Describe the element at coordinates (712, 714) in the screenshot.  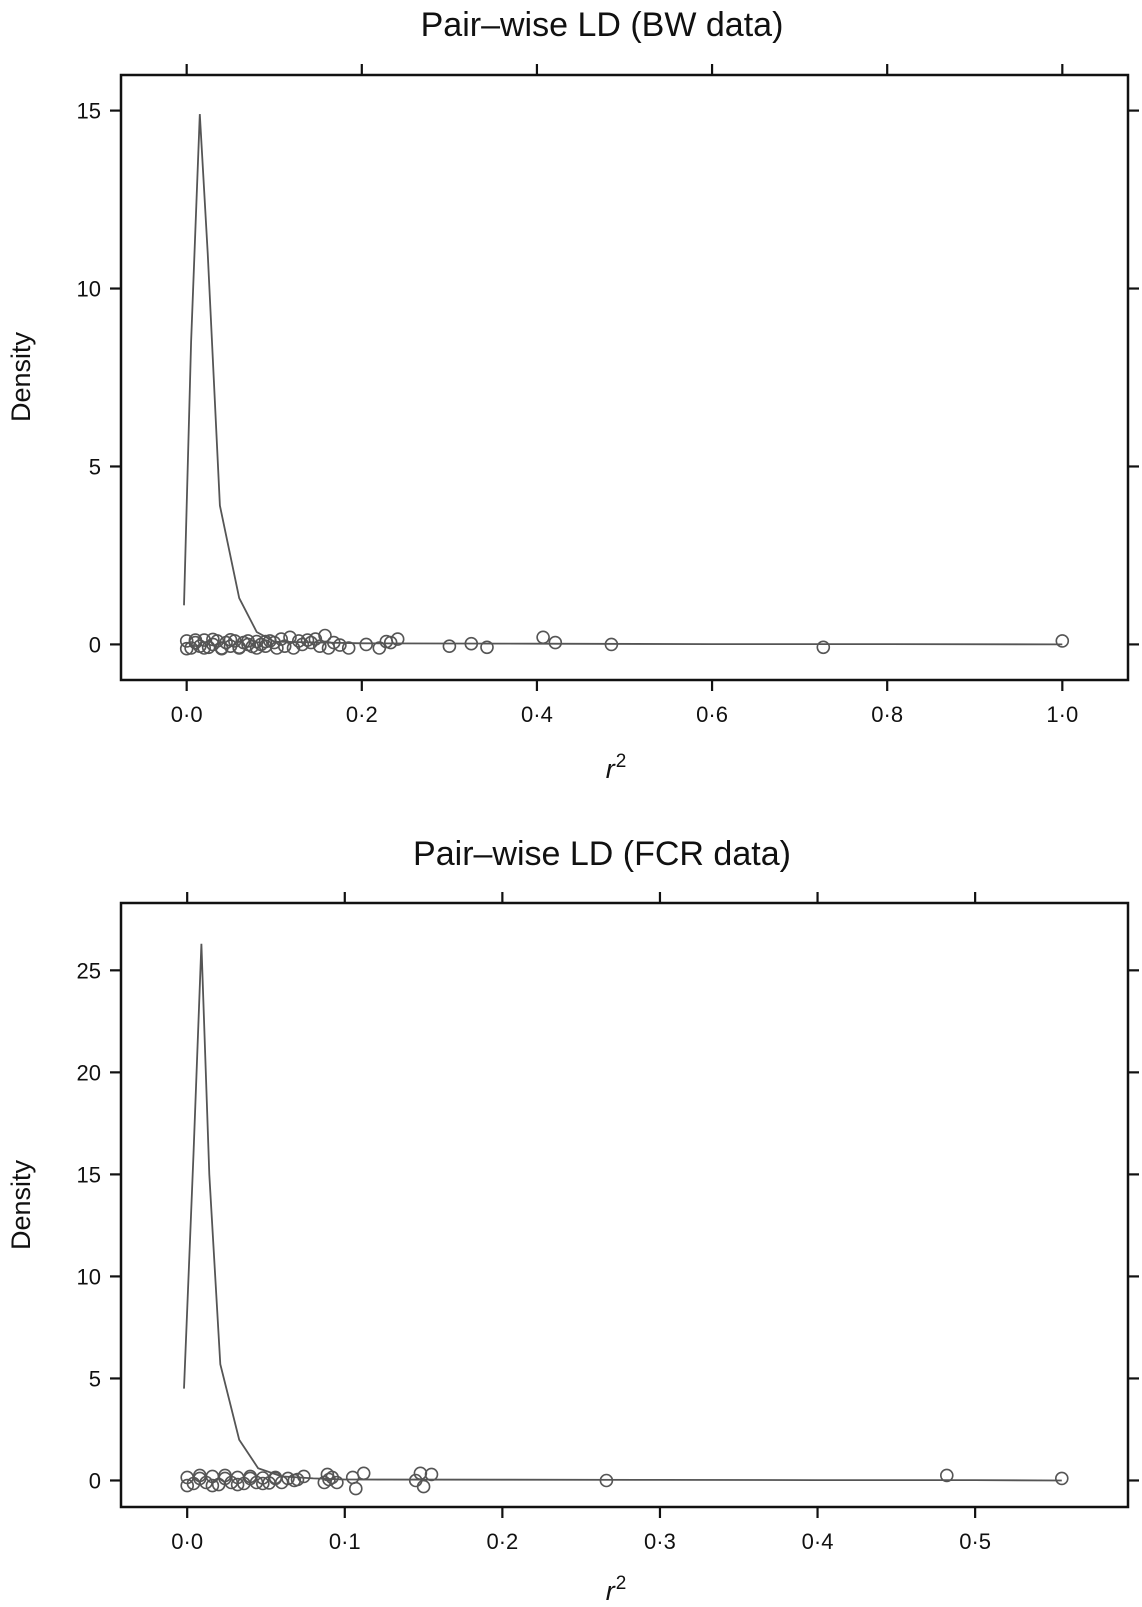
I see `x-tick-label: 0·6` at that location.